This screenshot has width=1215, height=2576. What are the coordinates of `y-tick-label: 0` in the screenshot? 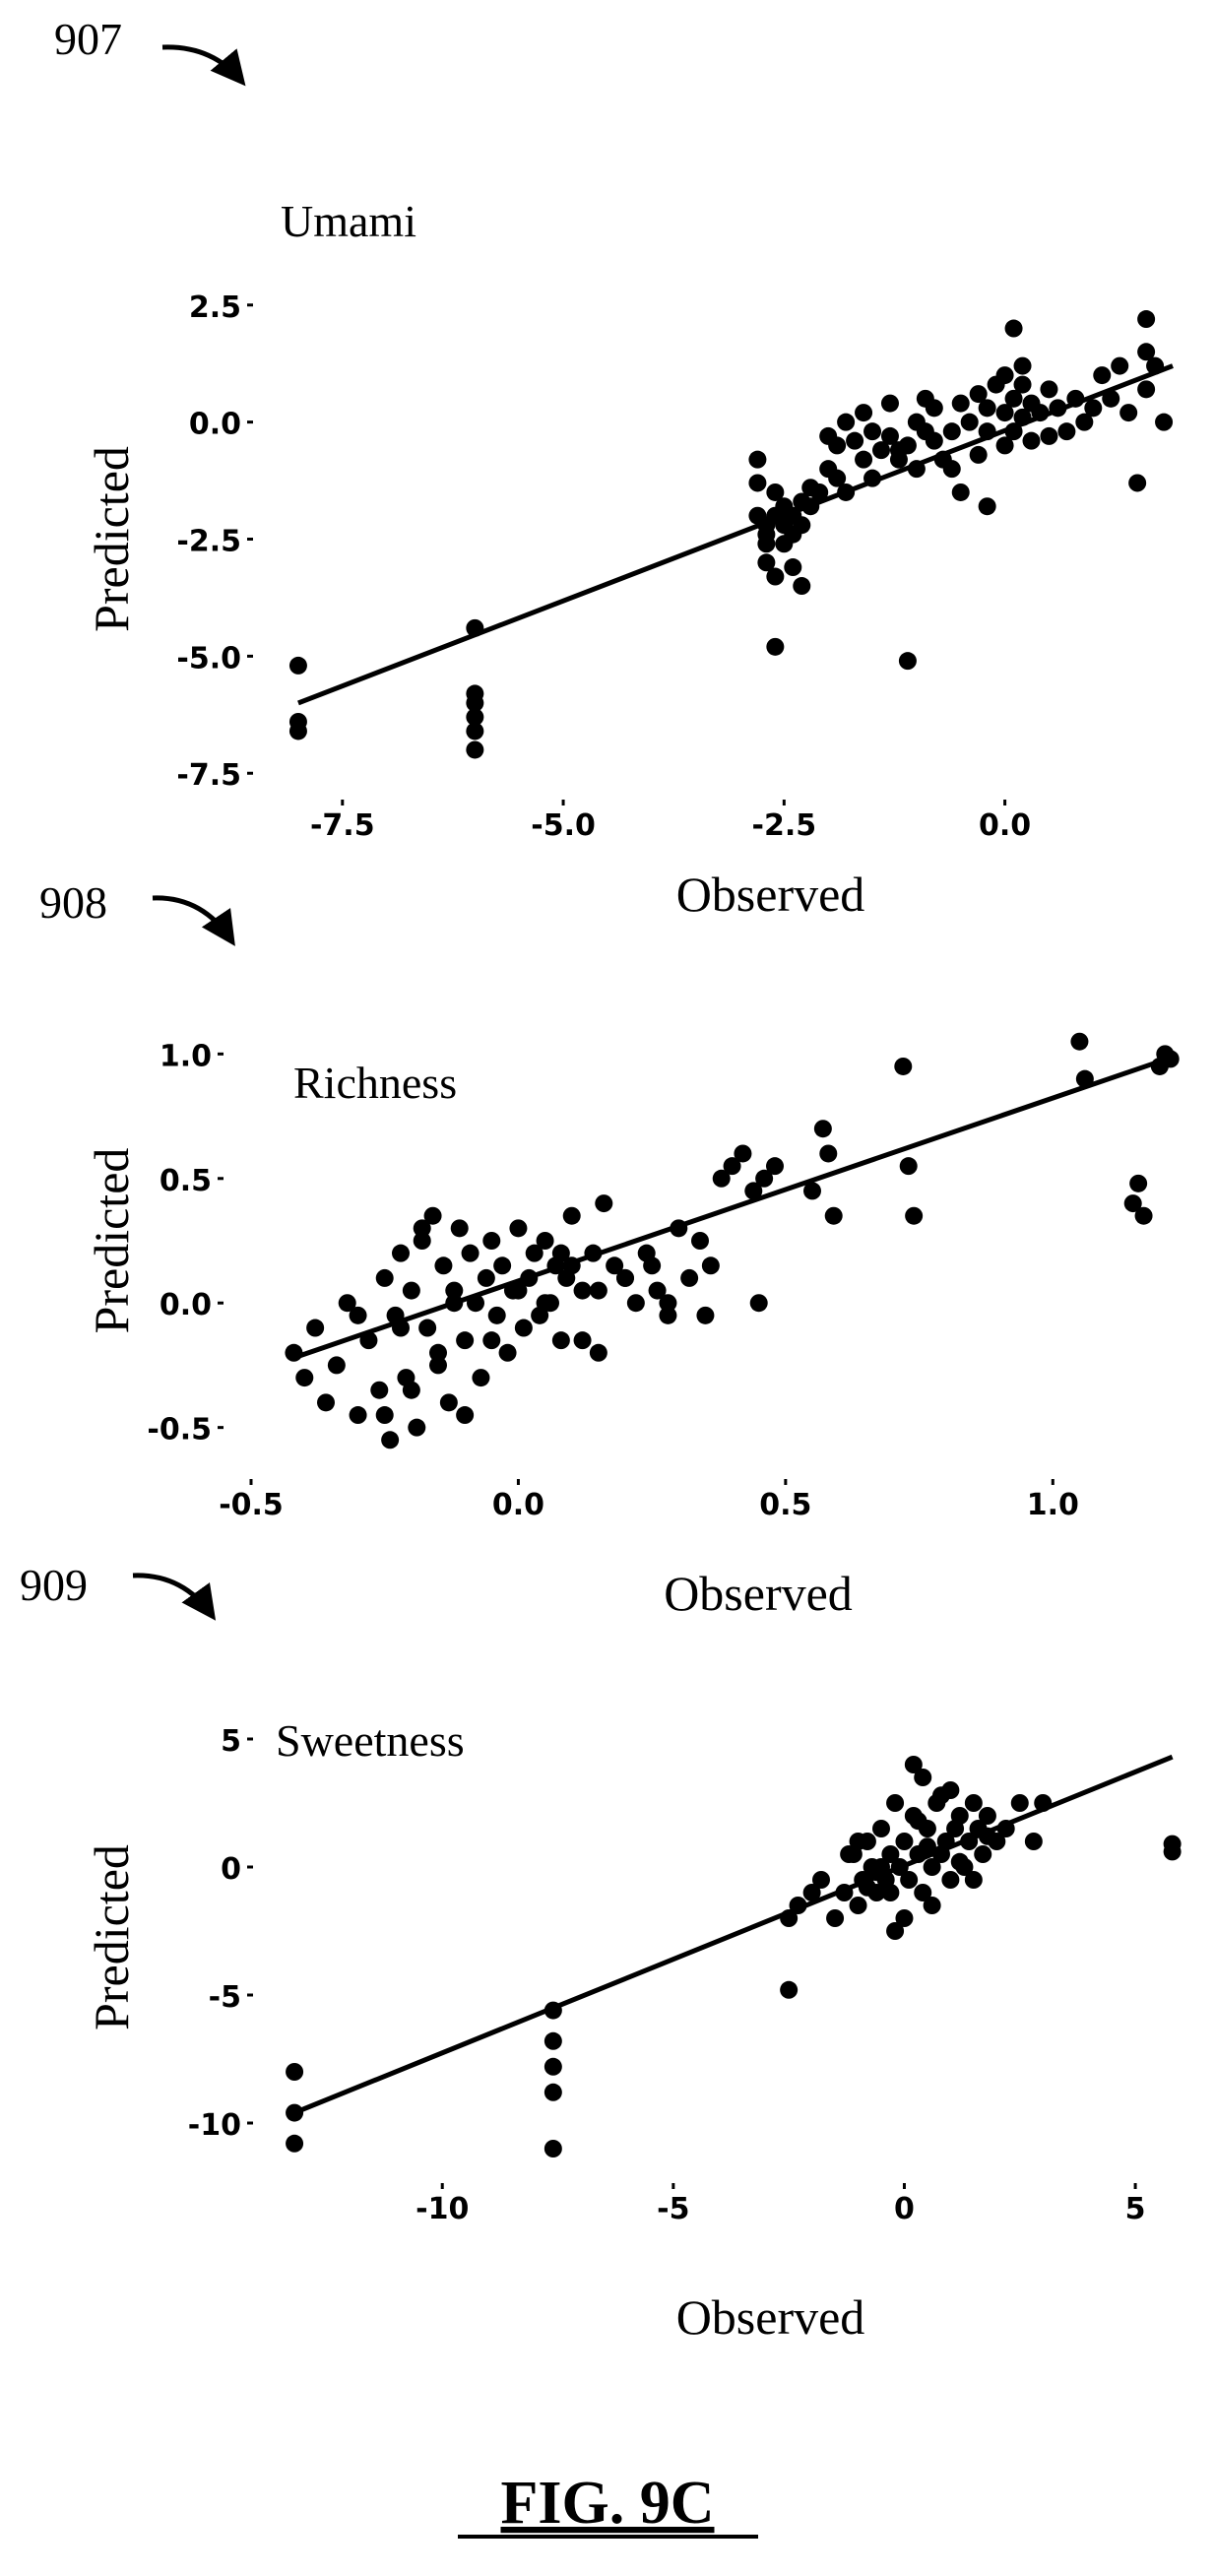 It's located at (231, 1869).